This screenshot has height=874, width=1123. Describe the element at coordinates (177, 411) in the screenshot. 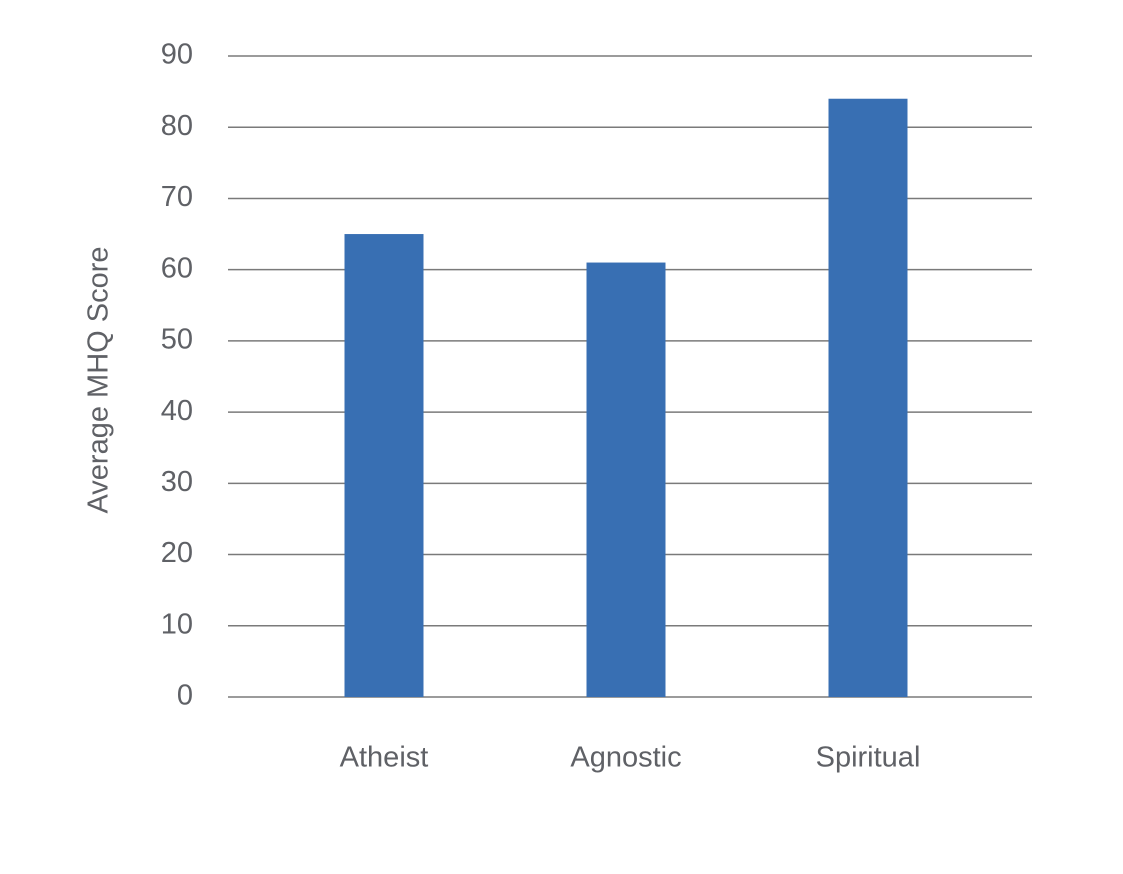

I see `y-tick-label: 40` at that location.